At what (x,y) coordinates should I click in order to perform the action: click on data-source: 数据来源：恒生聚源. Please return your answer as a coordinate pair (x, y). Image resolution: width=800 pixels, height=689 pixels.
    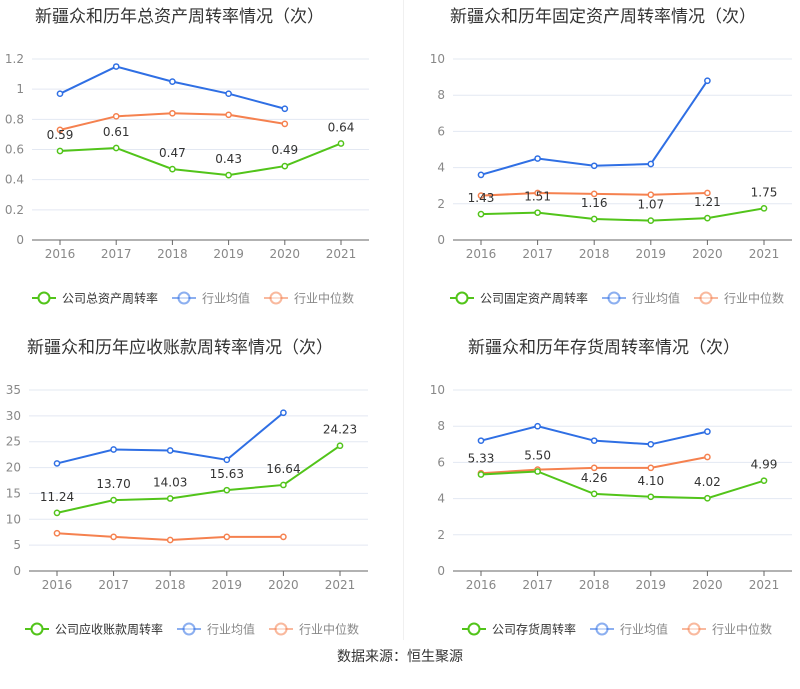
    Looking at the image, I should click on (400, 657).